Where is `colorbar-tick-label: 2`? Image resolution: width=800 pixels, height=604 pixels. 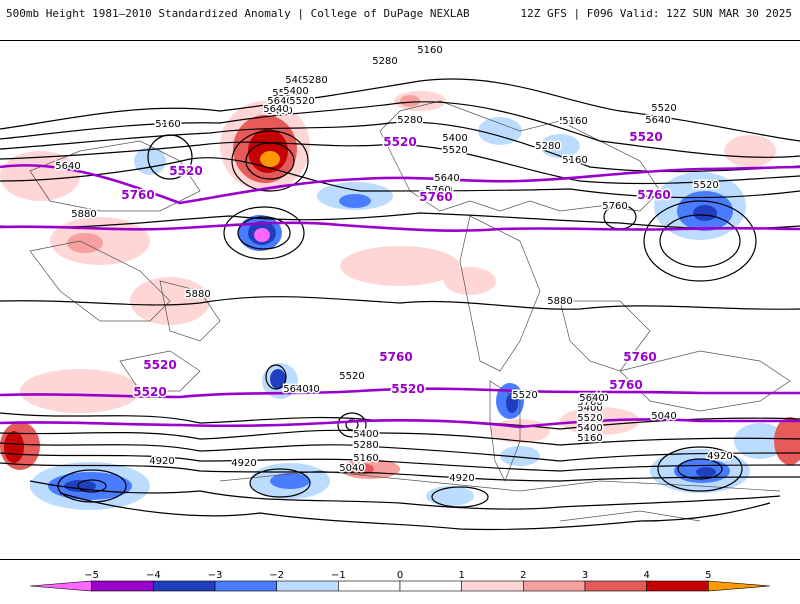 colorbar-tick-label: 2 is located at coordinates (523, 575).